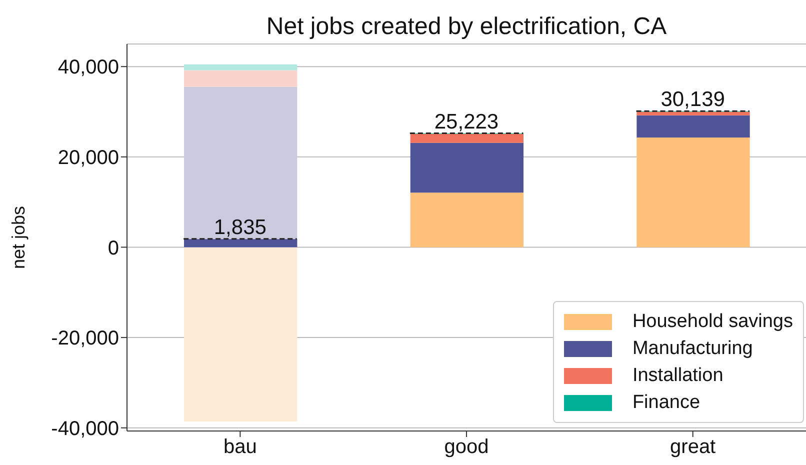  I want to click on y-tick-label: -20,000, so click(85, 339).